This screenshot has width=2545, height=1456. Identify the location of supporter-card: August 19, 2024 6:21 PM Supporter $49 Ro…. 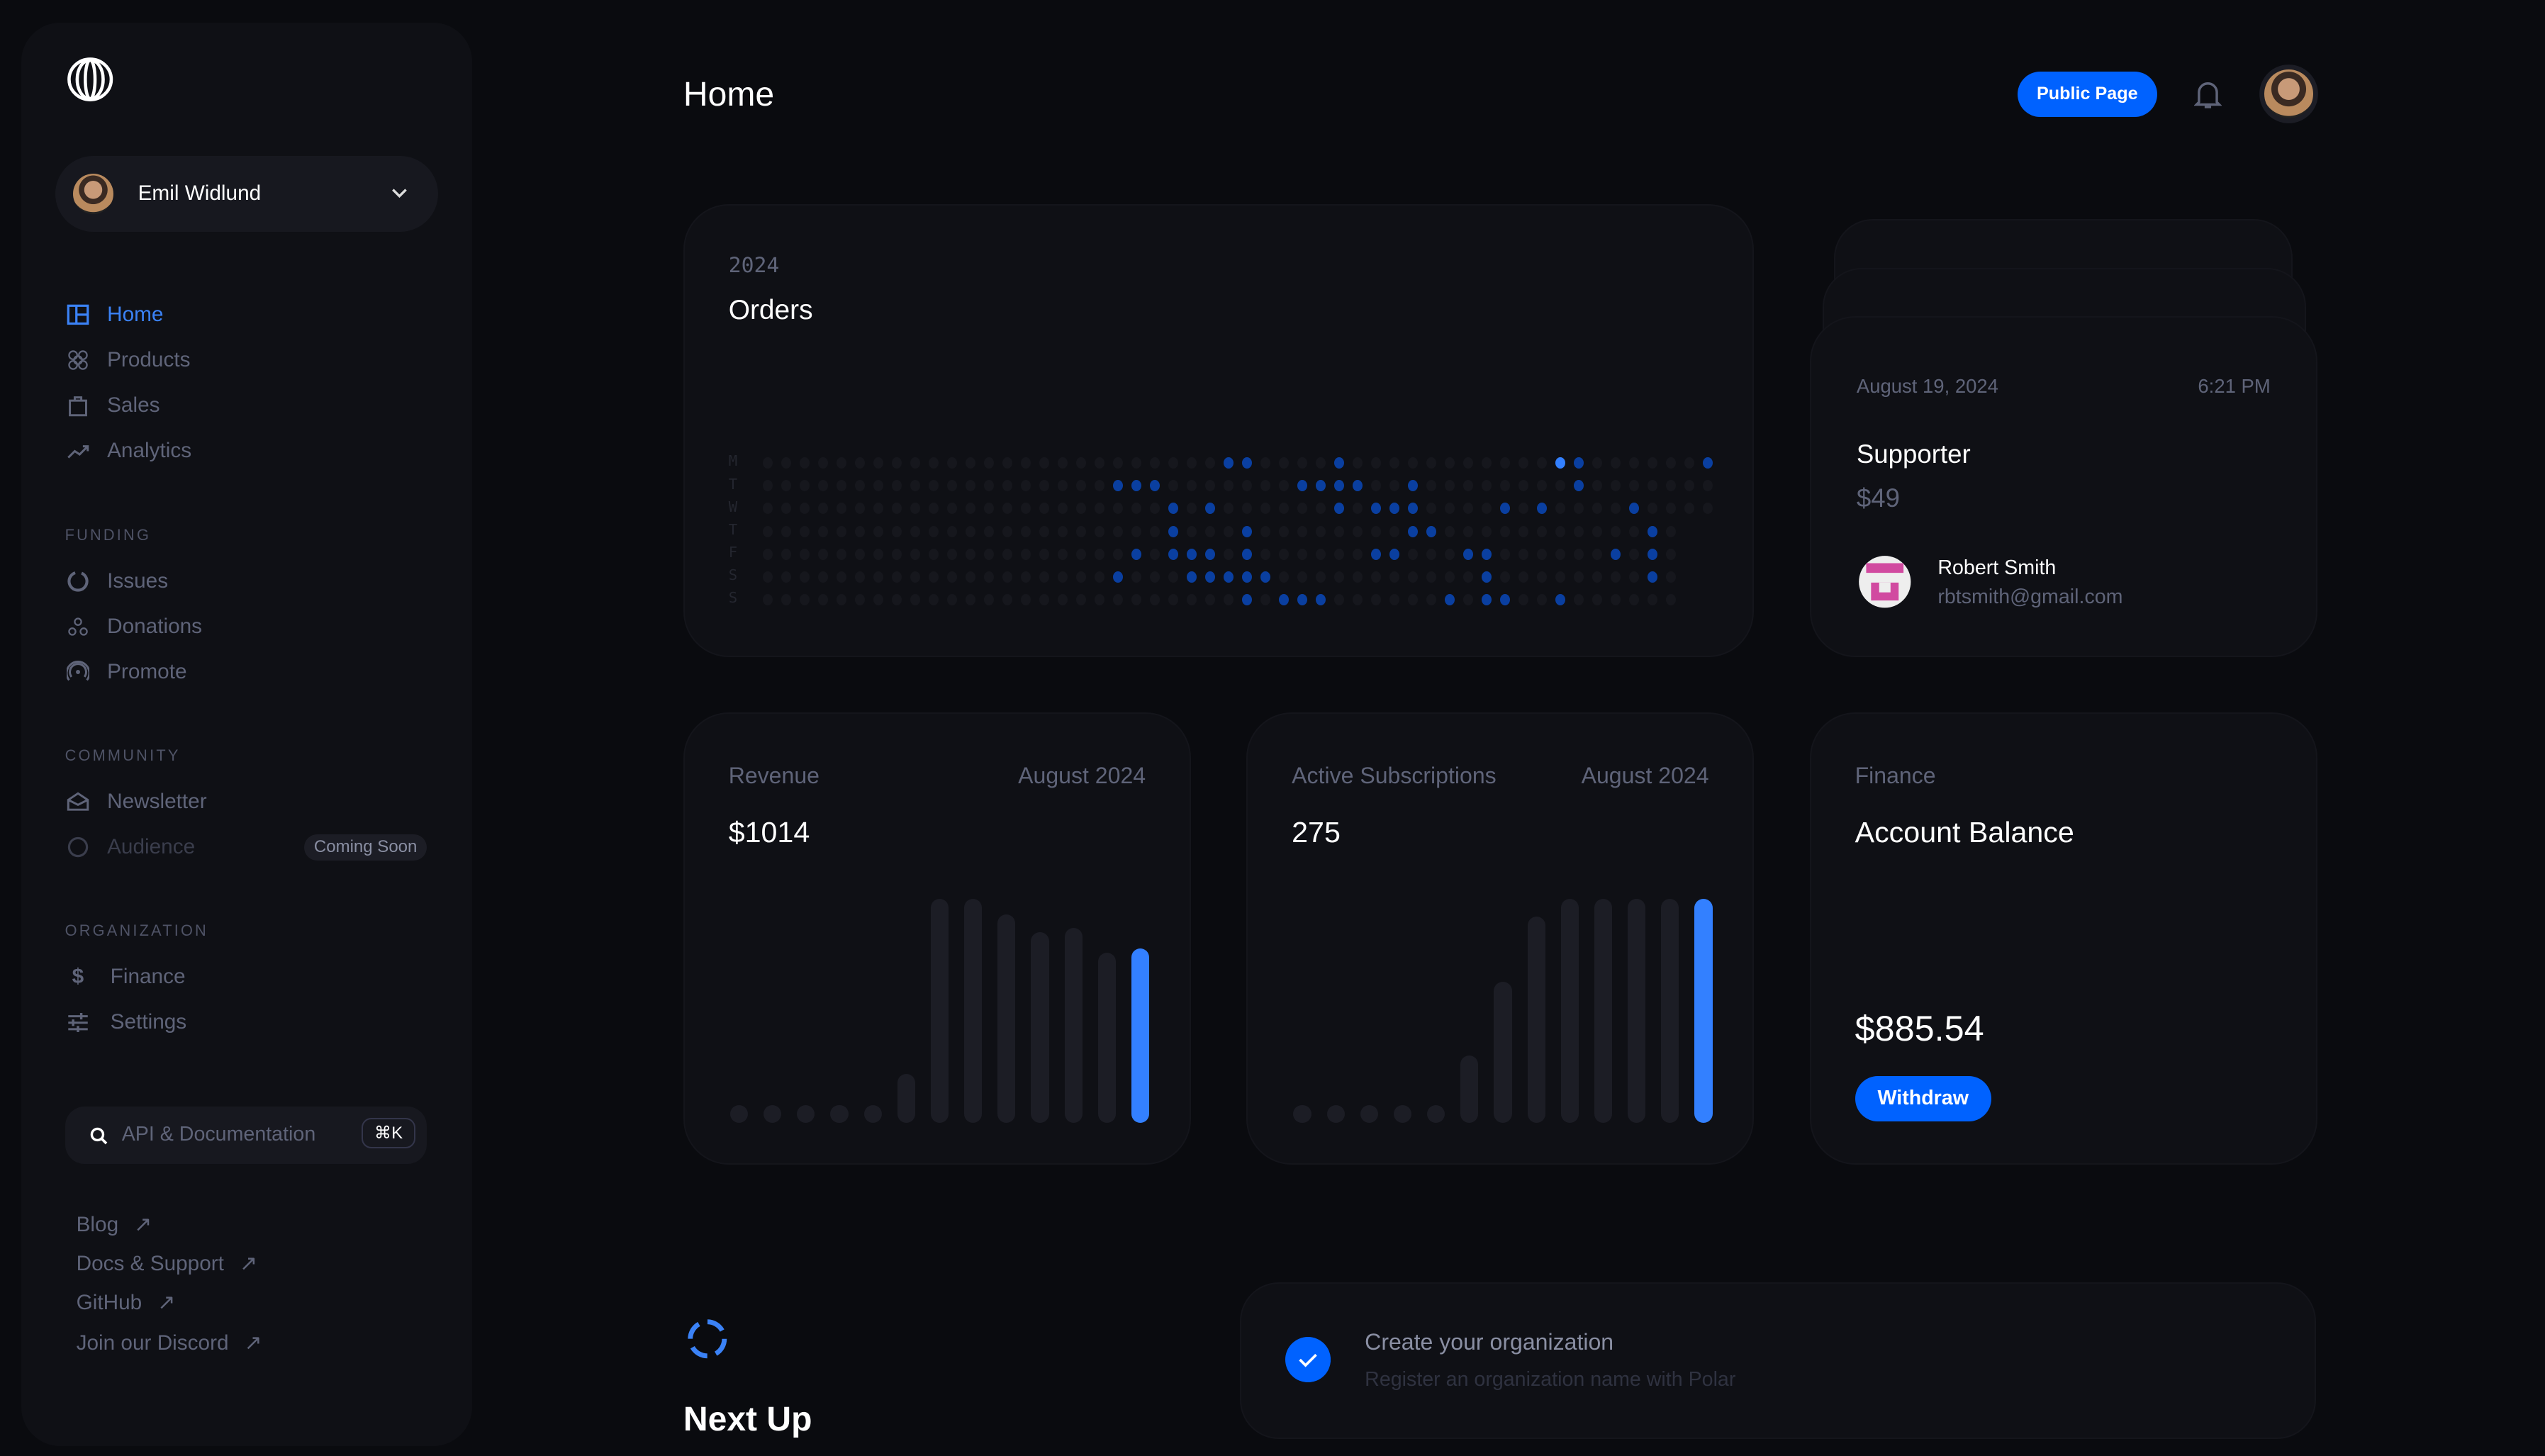
(2063, 486).